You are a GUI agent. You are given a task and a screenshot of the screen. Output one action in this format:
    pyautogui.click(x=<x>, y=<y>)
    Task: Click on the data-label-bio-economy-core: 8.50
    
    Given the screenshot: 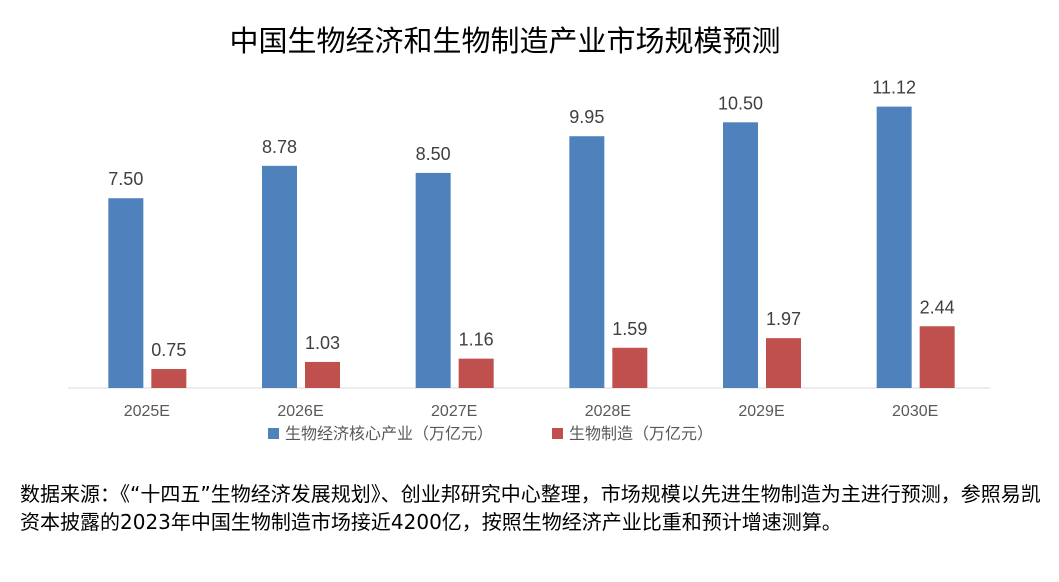 What is the action you would take?
    pyautogui.click(x=433, y=154)
    